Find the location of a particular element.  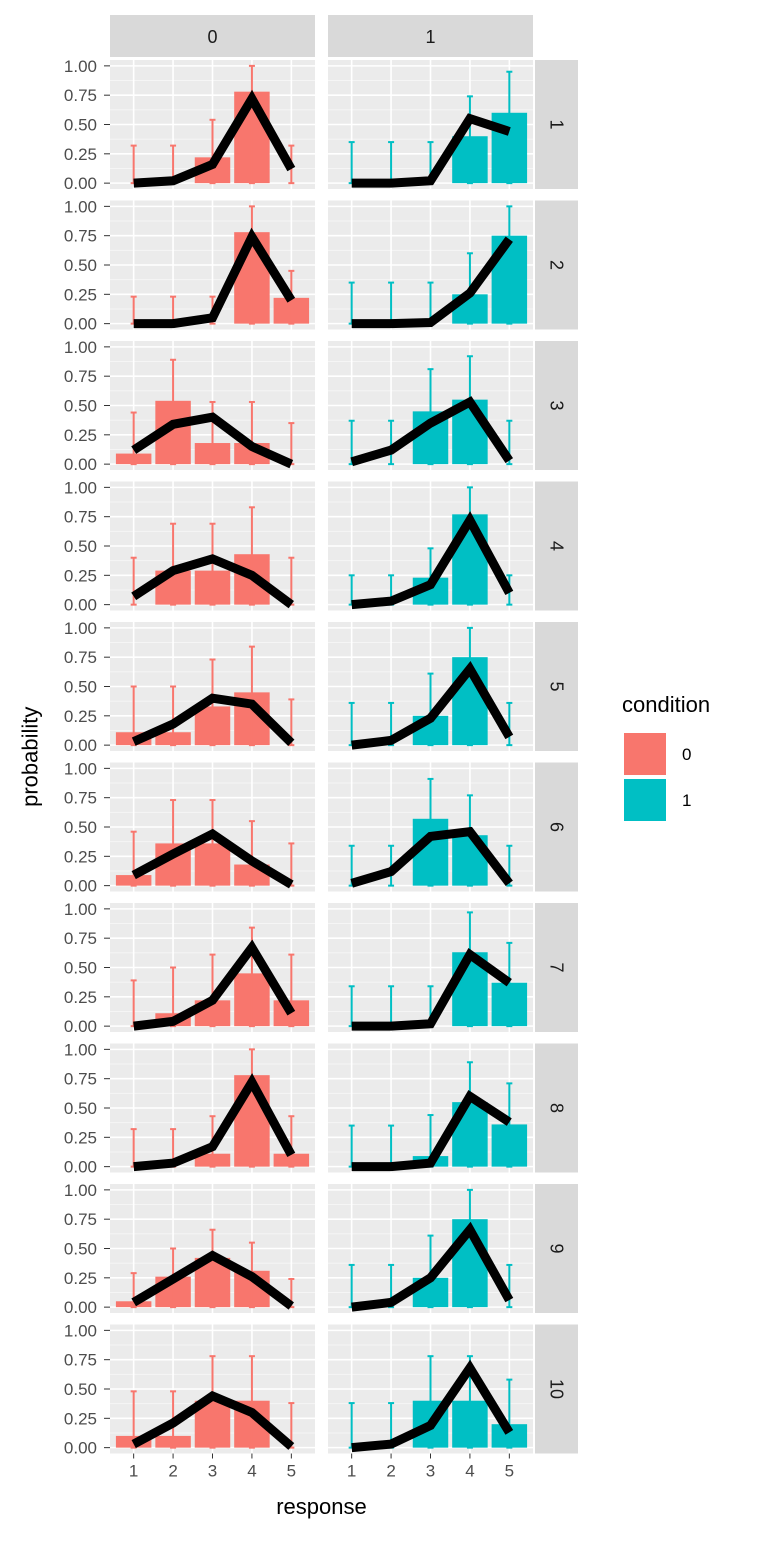

panel-r4-c1 is located at coordinates (430, 546).